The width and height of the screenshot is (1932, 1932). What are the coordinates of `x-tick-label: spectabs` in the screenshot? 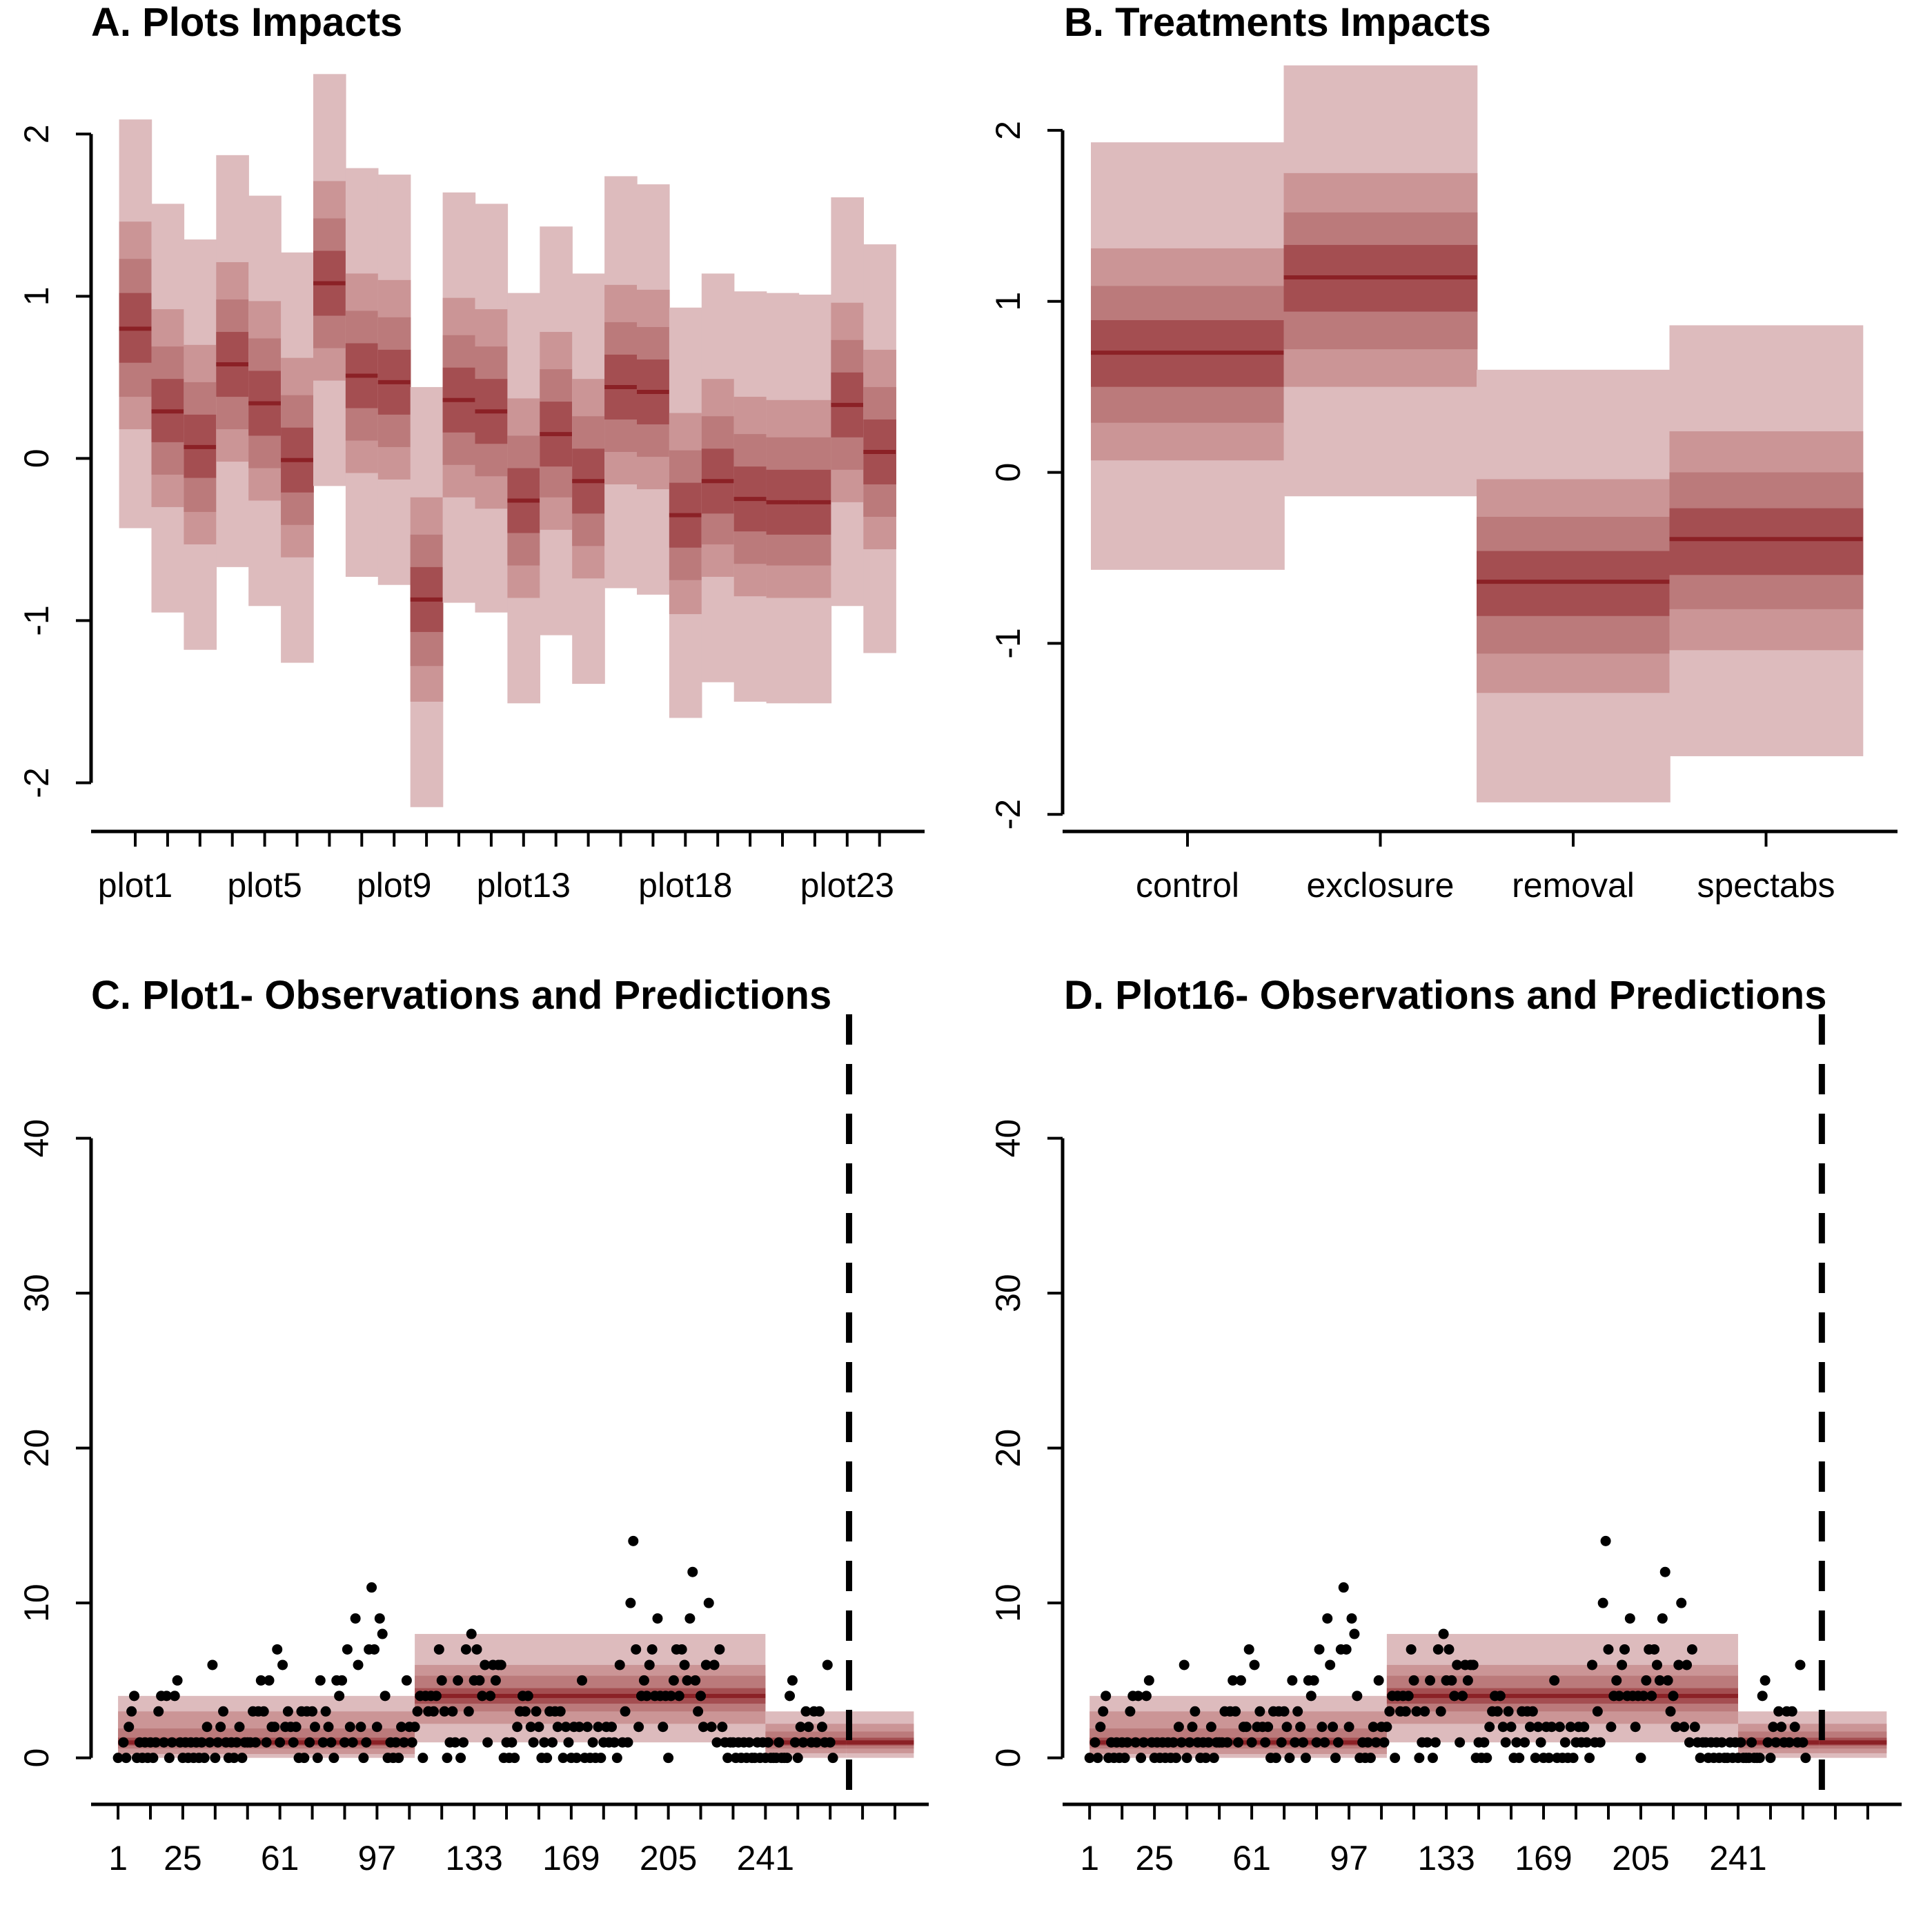 It's located at (1766, 885).